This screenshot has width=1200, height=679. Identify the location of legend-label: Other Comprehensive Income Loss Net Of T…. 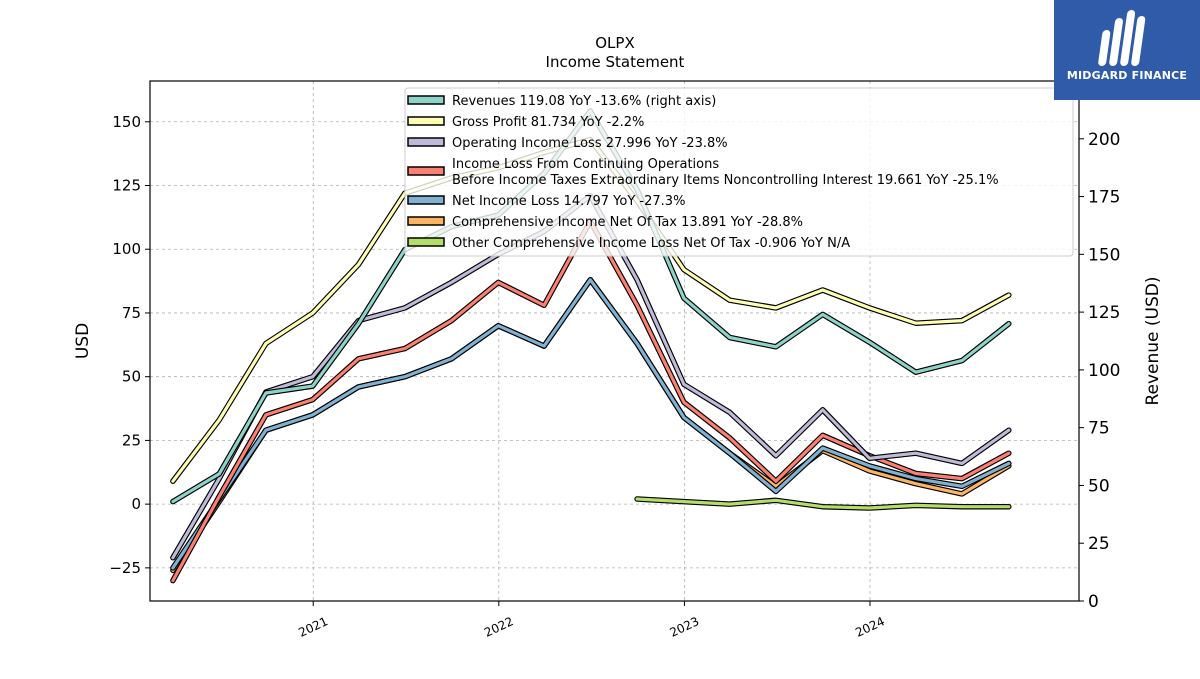
(651, 243).